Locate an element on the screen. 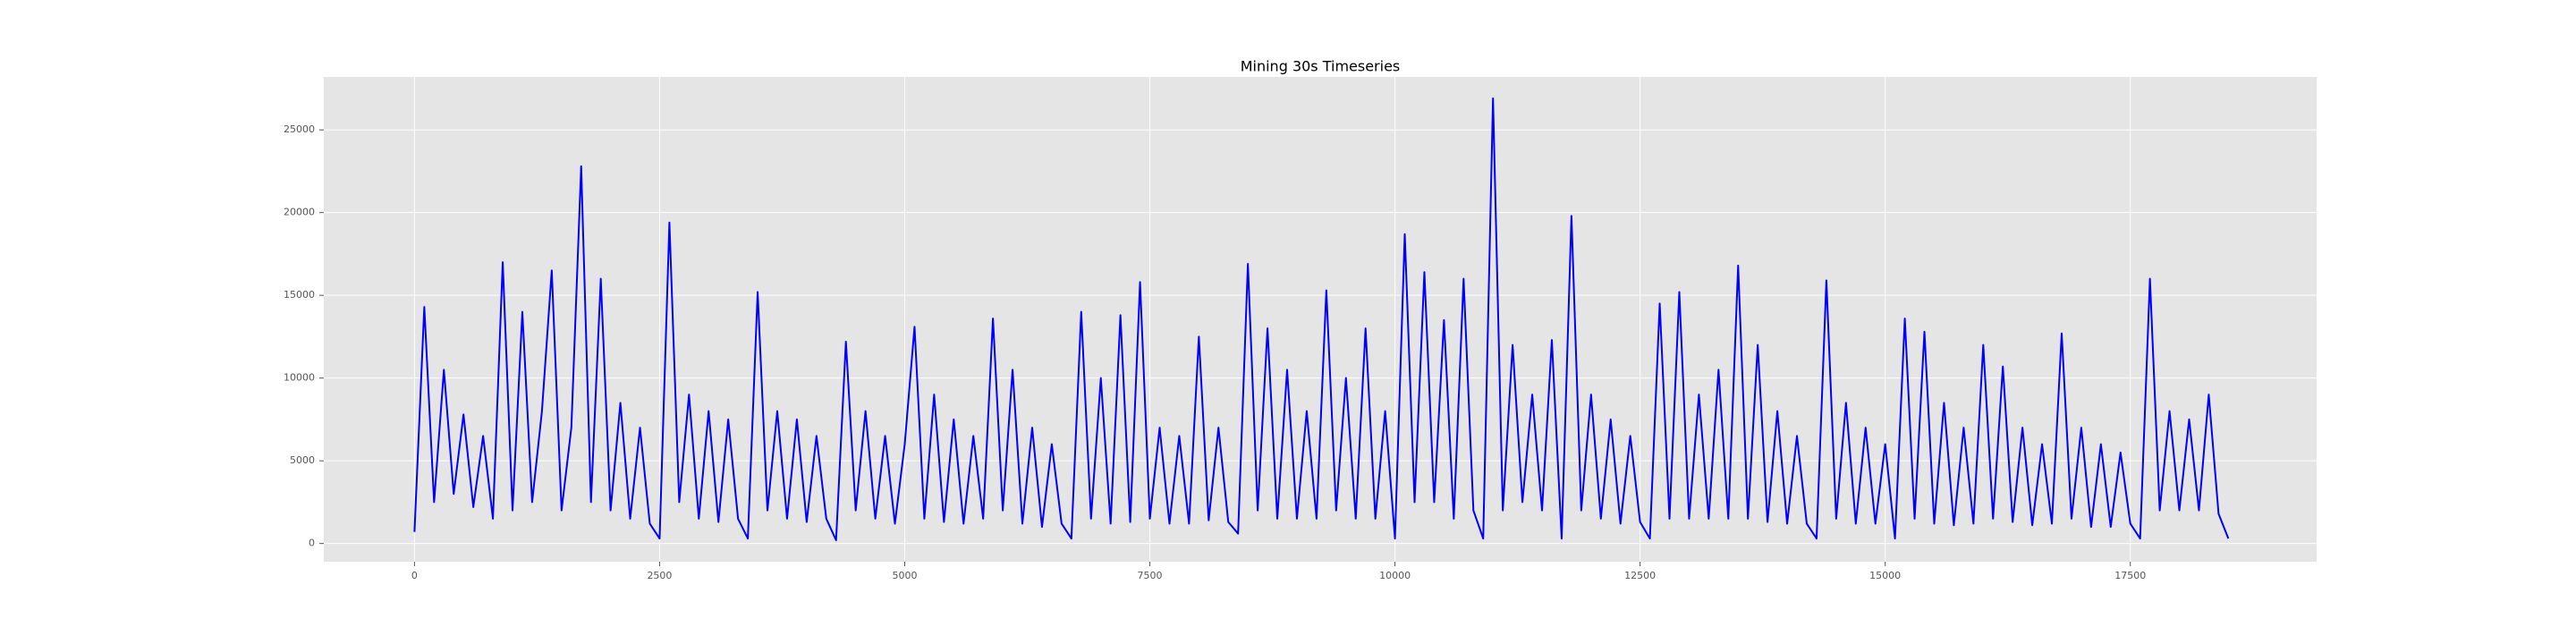  y-tick-label: 20000 is located at coordinates (299, 212).